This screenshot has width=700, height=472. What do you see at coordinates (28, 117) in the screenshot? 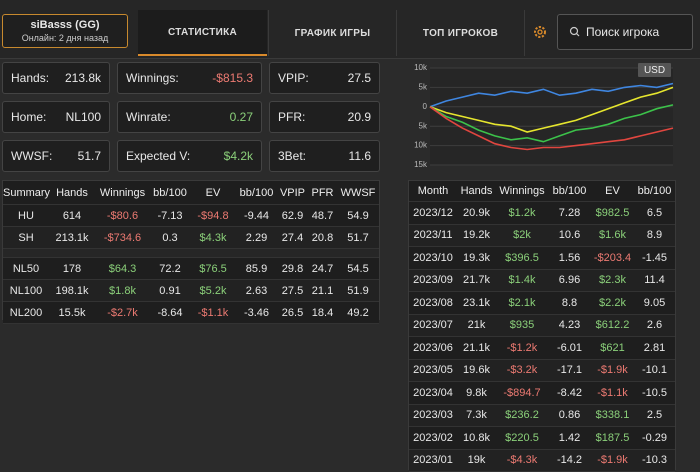
I see `stat-label: Home:` at bounding box center [28, 117].